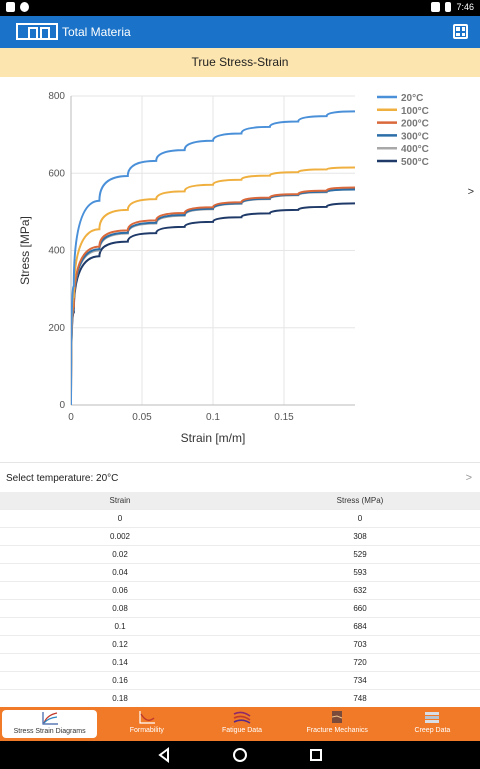 The width and height of the screenshot is (480, 769). What do you see at coordinates (360, 608) in the screenshot?
I see `cell-stress: 660` at bounding box center [360, 608].